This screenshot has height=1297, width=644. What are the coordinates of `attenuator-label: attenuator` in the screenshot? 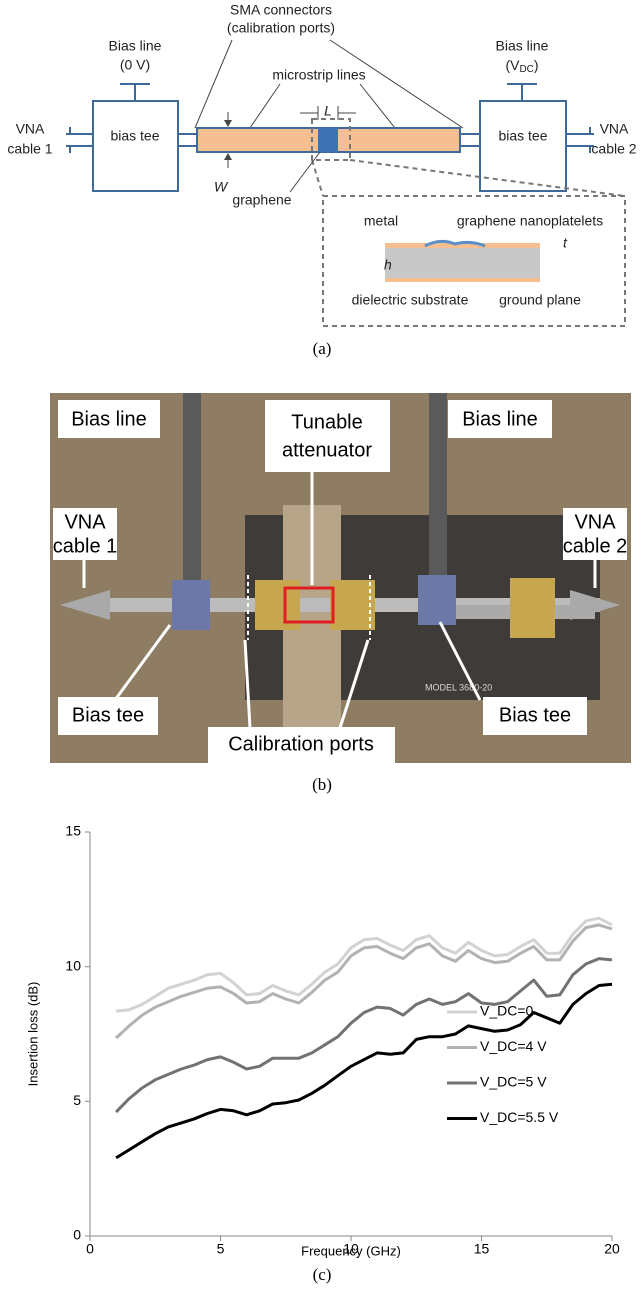 It's located at (327, 450).